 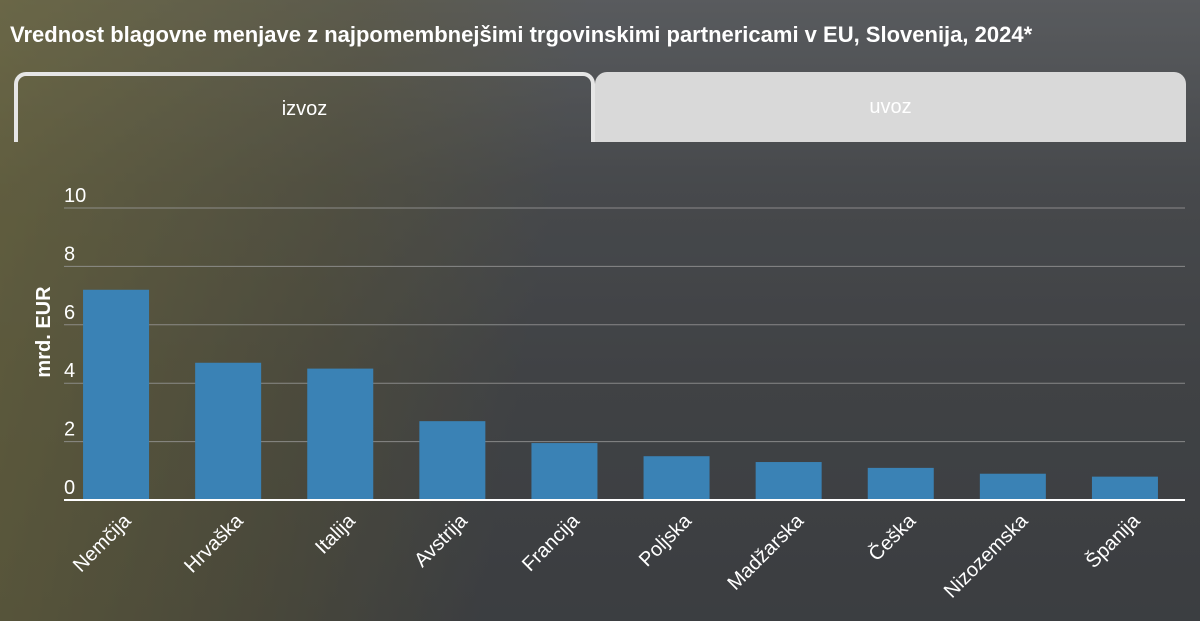 I want to click on x-tick-label: Francija, so click(x=551, y=542).